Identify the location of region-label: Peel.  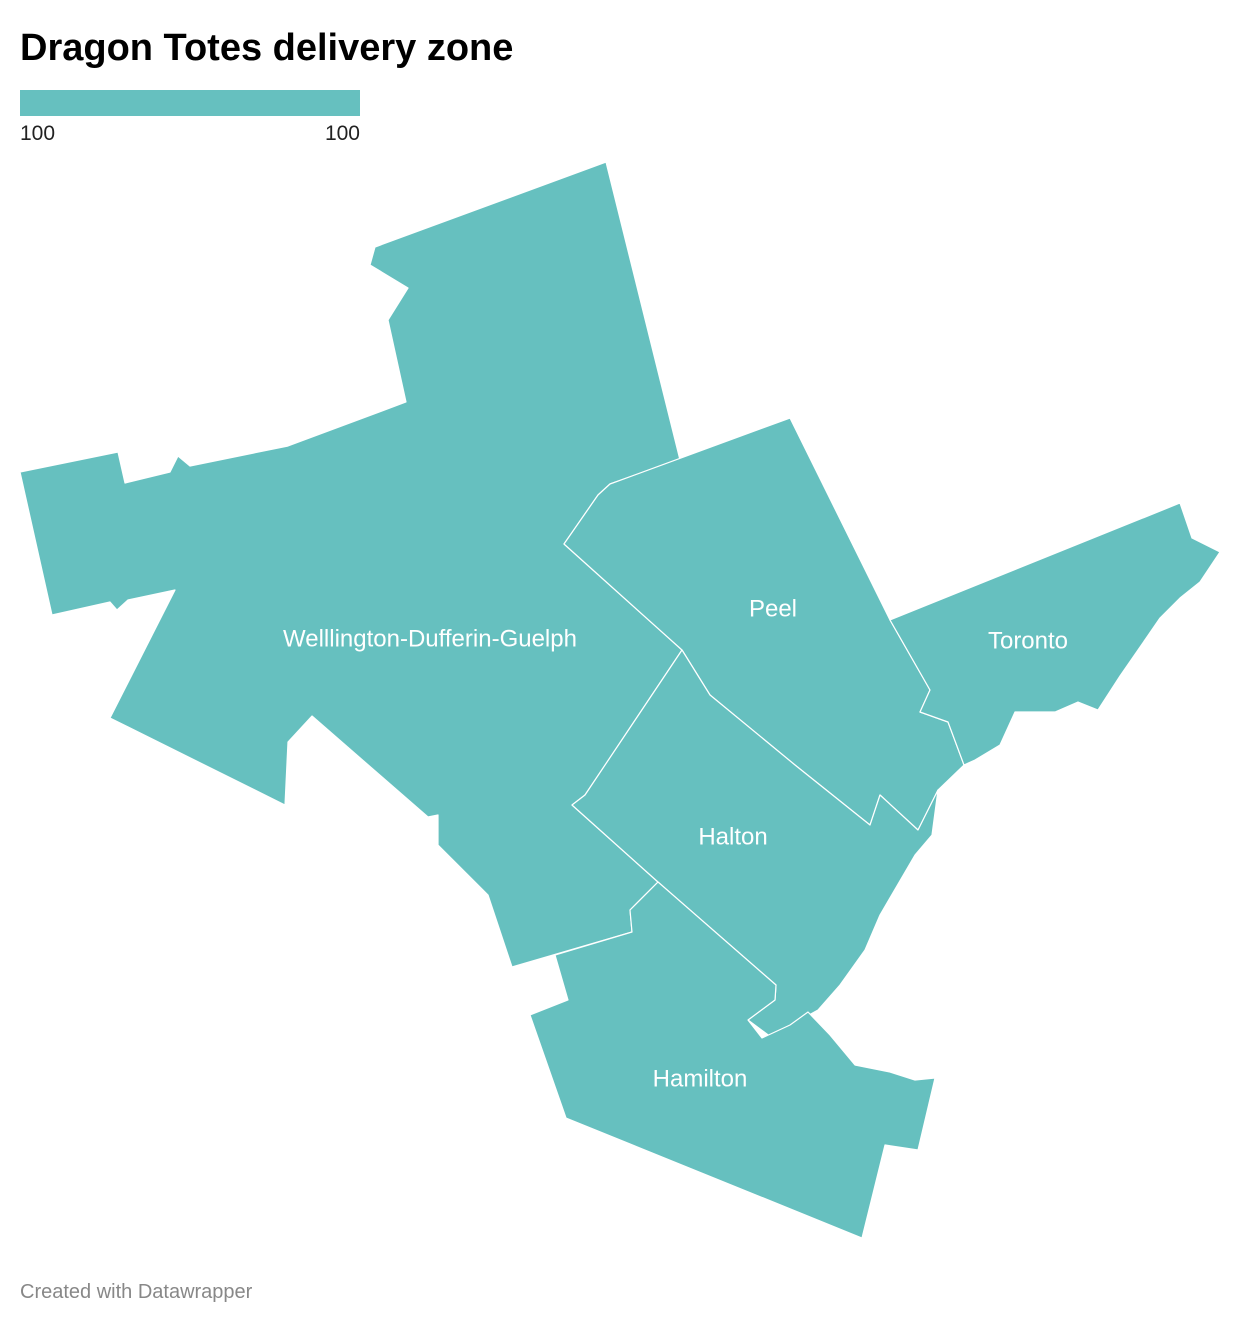
(773, 608).